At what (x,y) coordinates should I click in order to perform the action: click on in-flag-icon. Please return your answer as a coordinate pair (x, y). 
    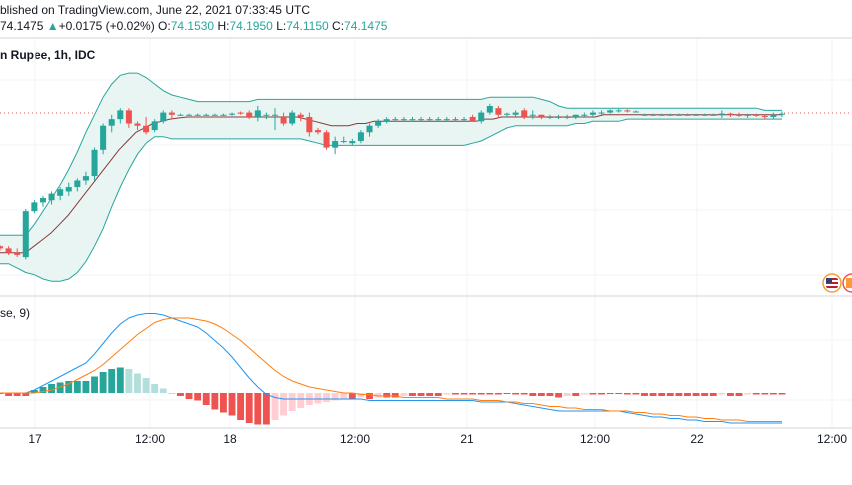
    Looking at the image, I should click on (847, 283).